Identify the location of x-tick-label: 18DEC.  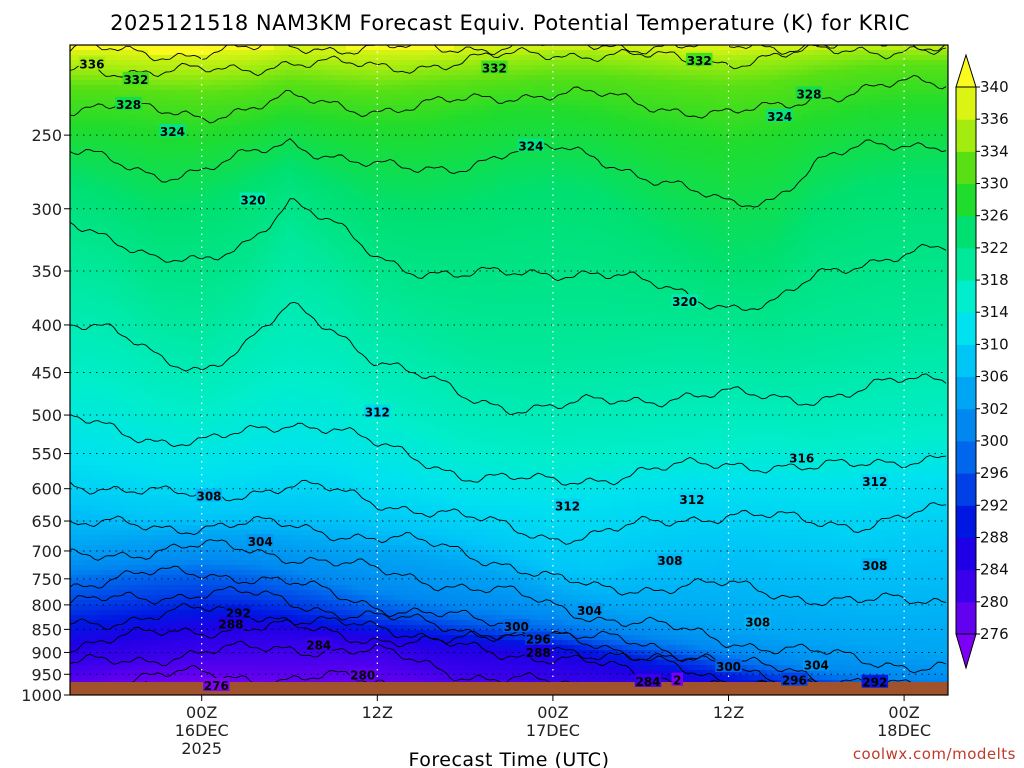
(904, 730).